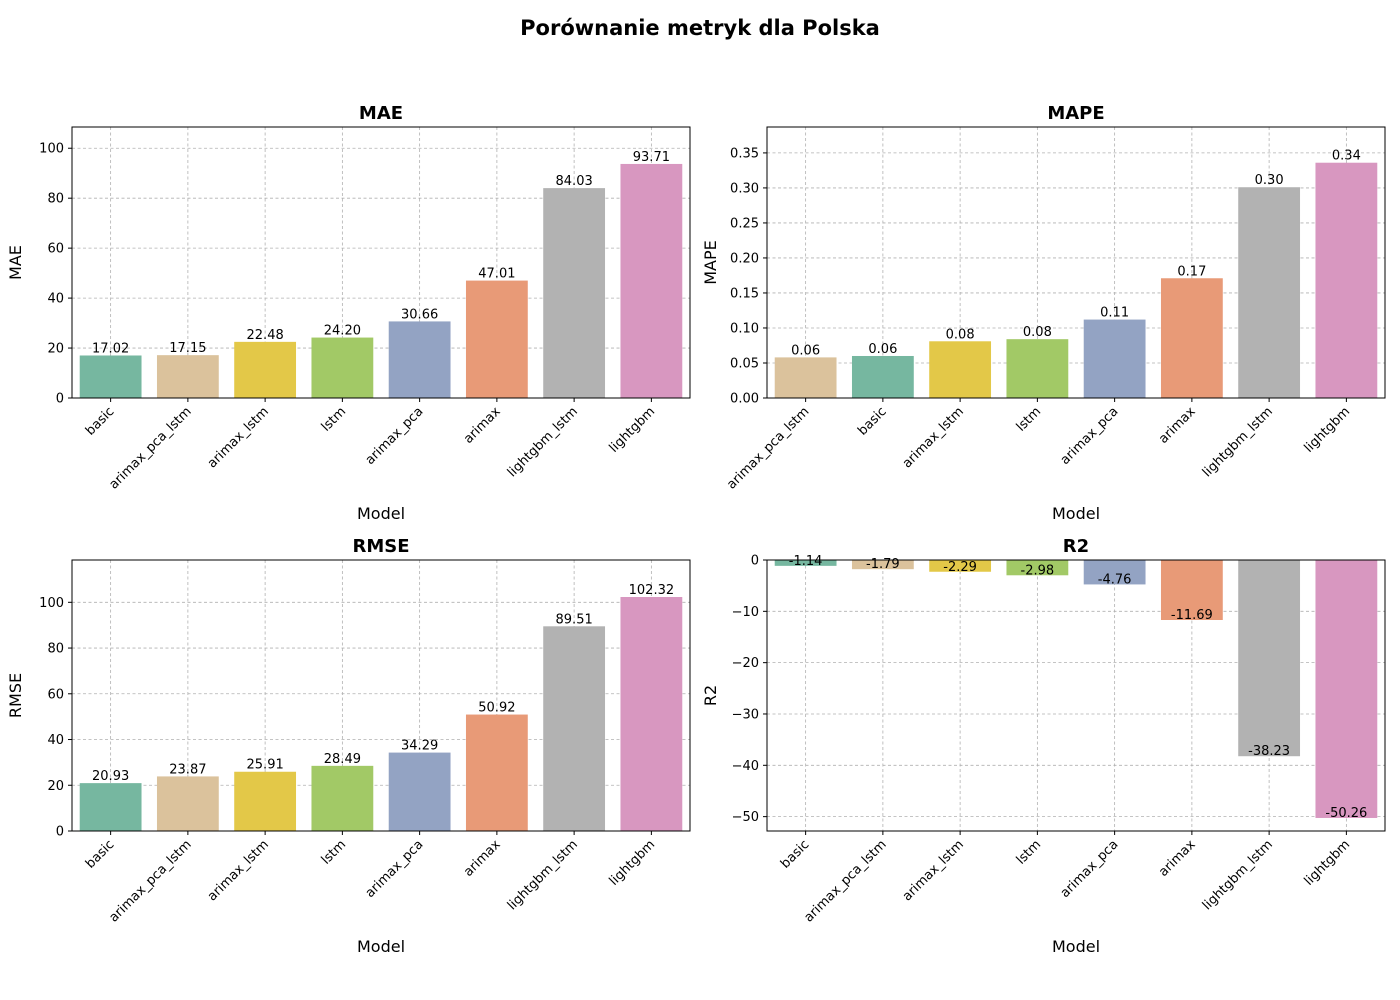 The height and width of the screenshot is (1000, 1400). What do you see at coordinates (1114, 313) in the screenshot?
I see `data-label-arimax_pca: 0.11` at bounding box center [1114, 313].